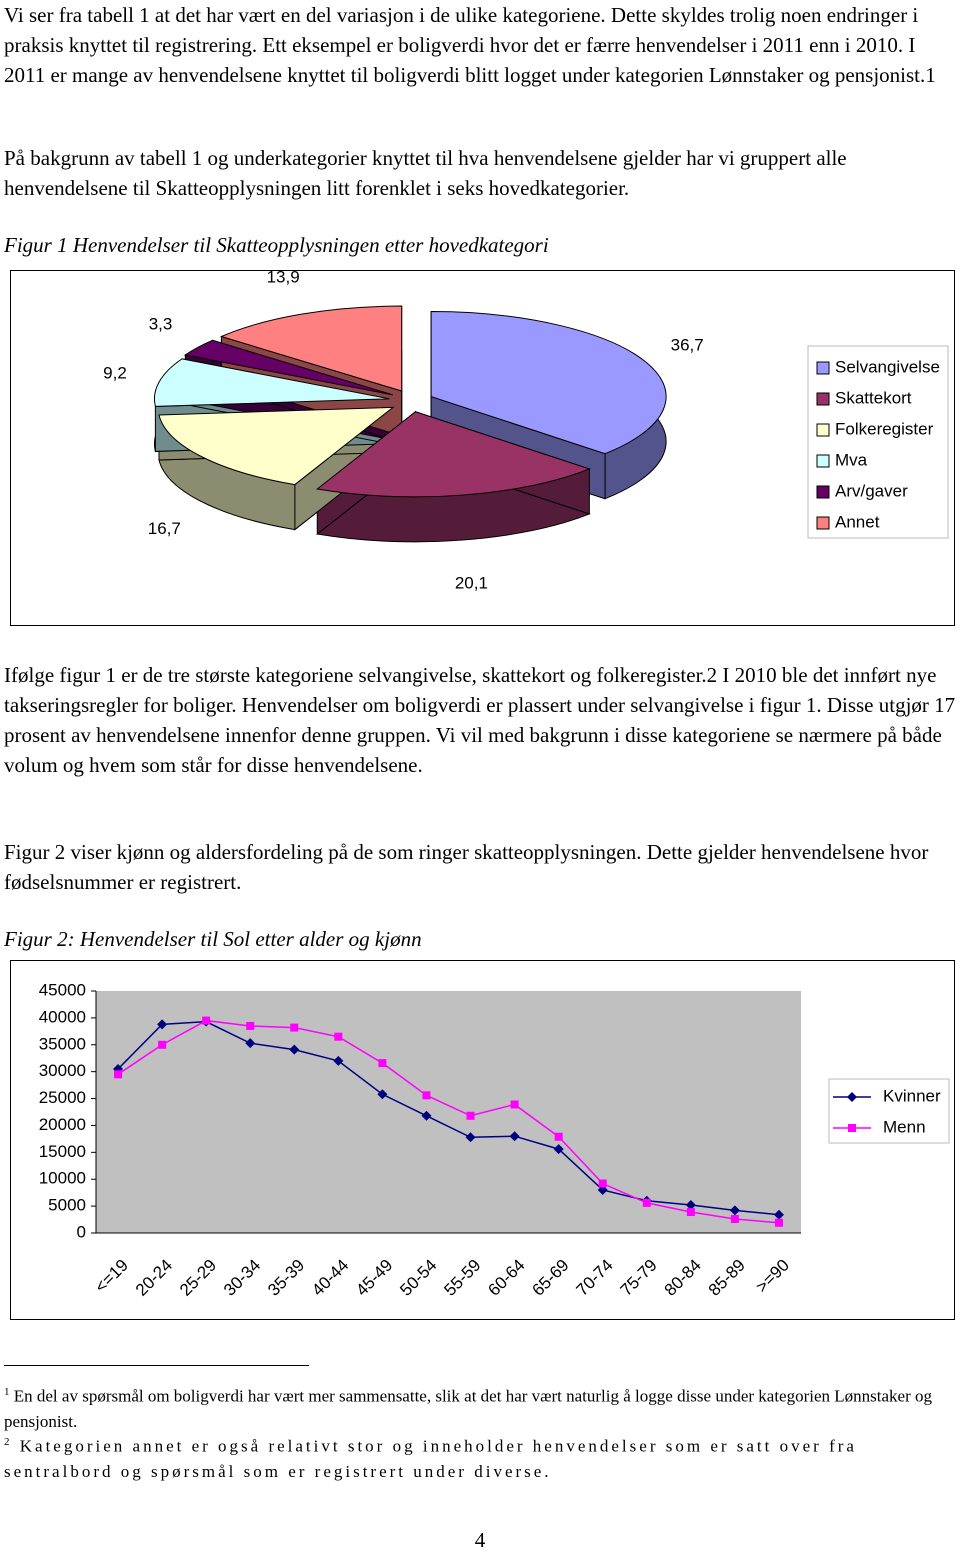  Describe the element at coordinates (595, 1278) in the screenshot. I see `x-tick-label: 70-74` at that location.